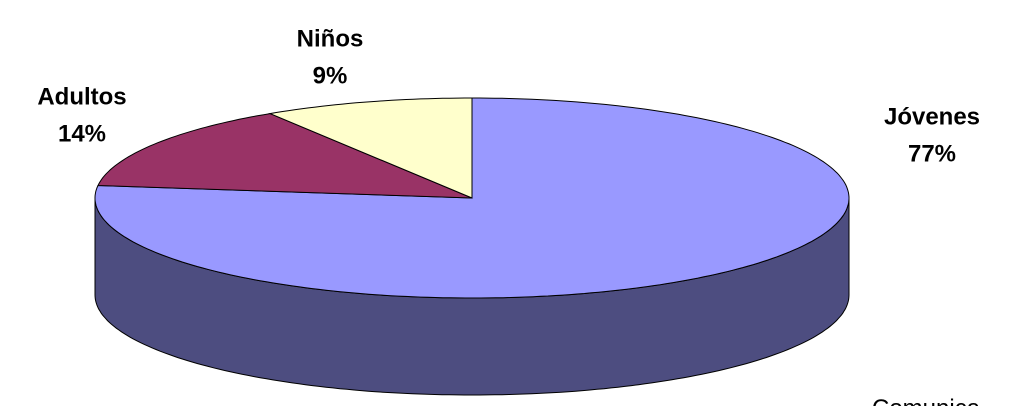 The image size is (1012, 406). What do you see at coordinates (932, 153) in the screenshot?
I see `slice-value-label: 77%` at bounding box center [932, 153].